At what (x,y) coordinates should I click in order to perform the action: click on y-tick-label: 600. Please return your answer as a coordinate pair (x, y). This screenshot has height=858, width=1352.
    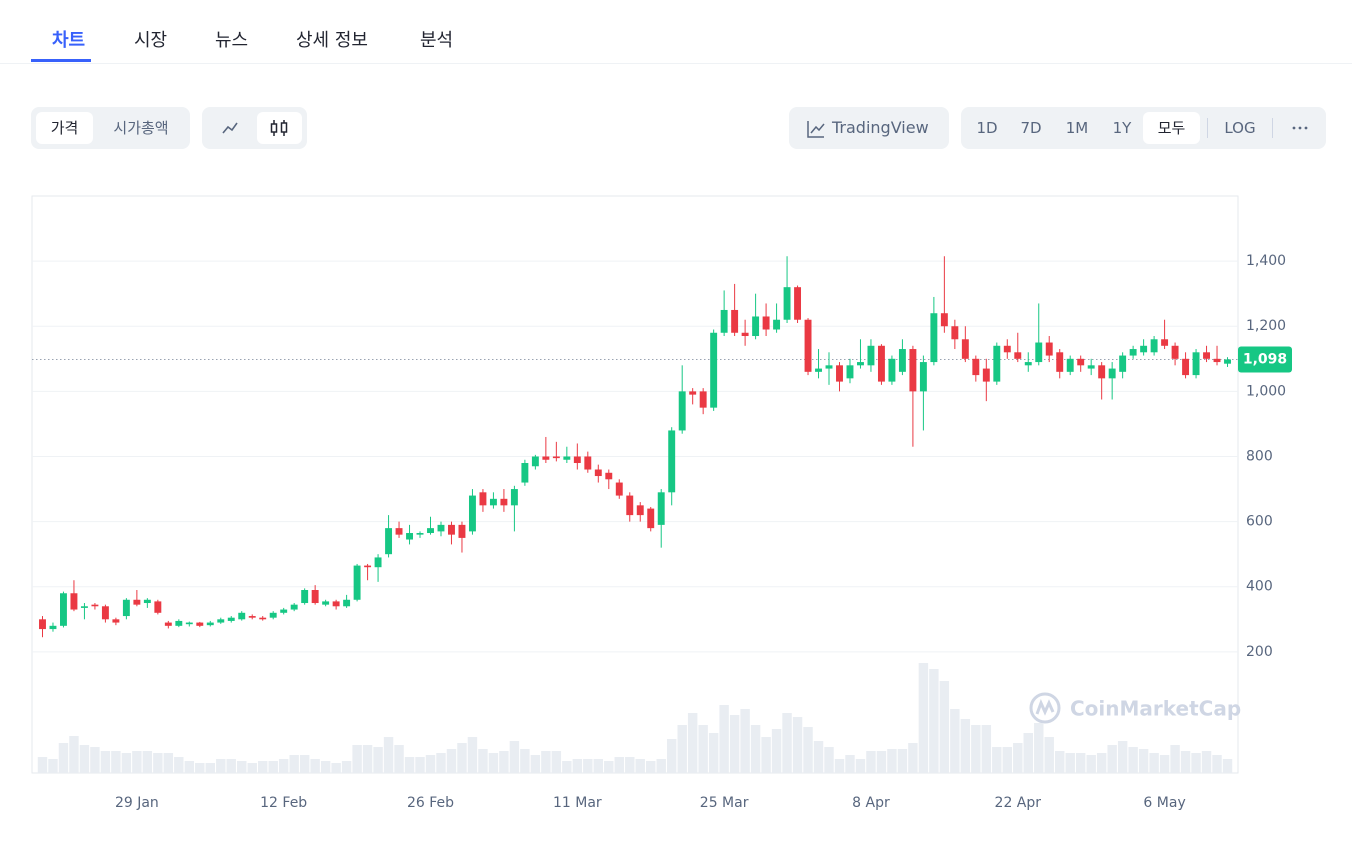
    Looking at the image, I should click on (1259, 522).